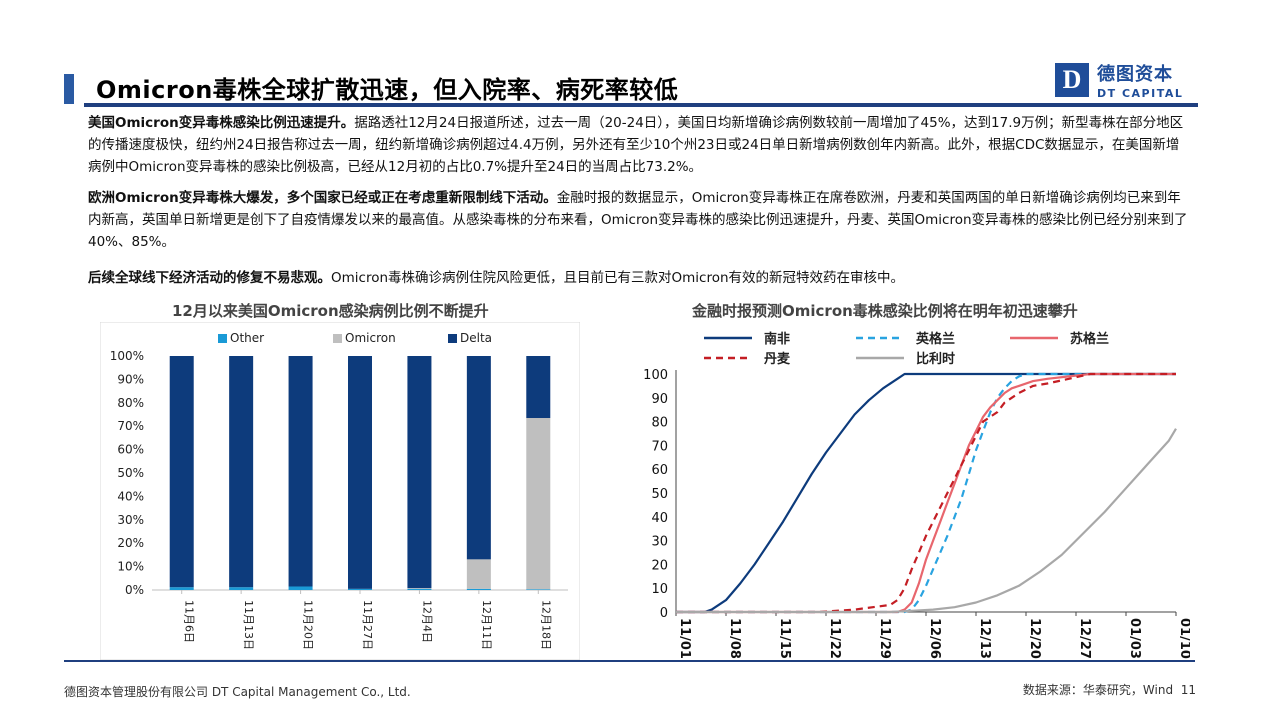  Describe the element at coordinates (934, 638) in the screenshot. I see `x-tick-label: 12/06` at that location.